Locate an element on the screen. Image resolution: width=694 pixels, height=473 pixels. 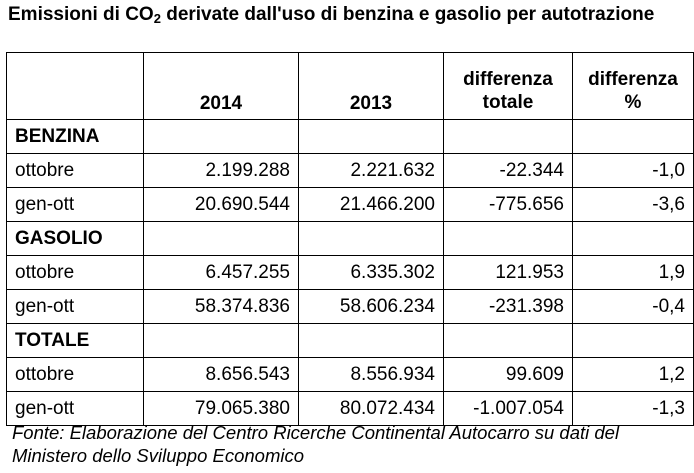
section-label: TOTALE is located at coordinates (75, 340).